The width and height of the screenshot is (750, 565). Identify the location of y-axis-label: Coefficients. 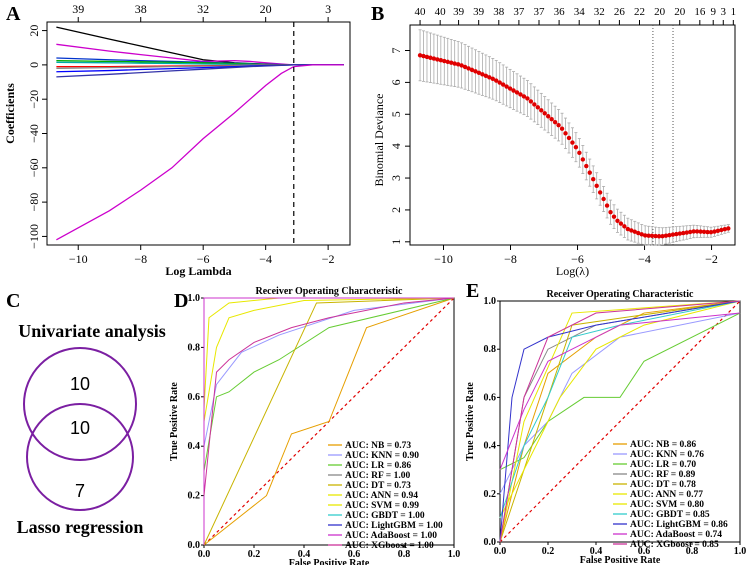
(10, 113).